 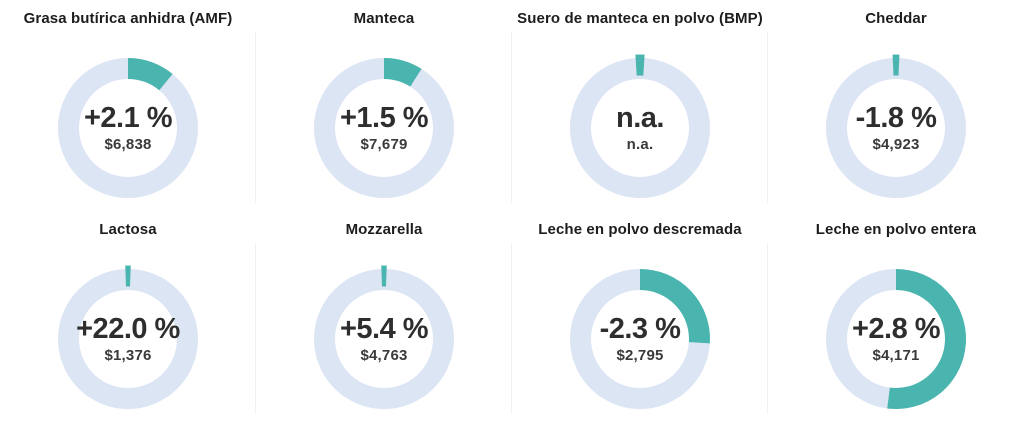 I want to click on price-value: $6,838, so click(x=128, y=145).